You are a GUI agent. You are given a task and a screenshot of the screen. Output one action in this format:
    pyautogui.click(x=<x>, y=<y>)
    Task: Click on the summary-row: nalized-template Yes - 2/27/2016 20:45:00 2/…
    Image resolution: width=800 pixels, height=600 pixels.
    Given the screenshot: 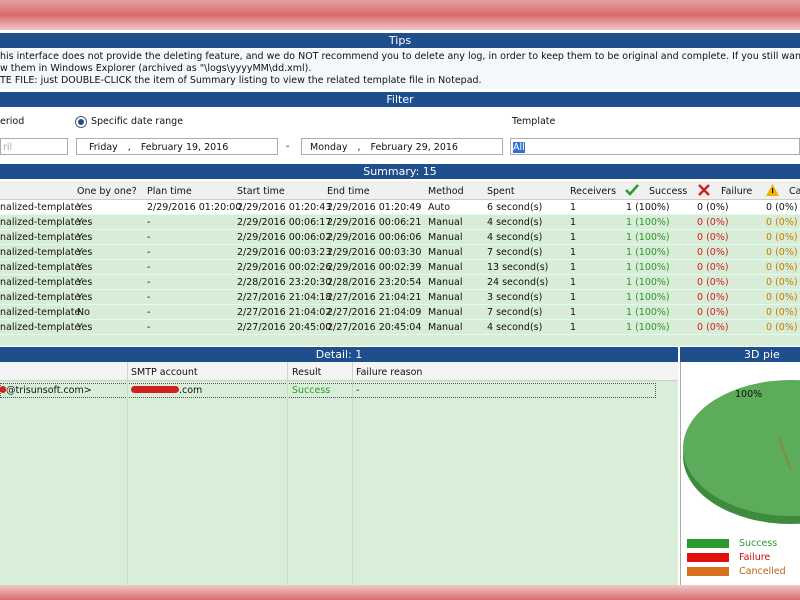 What is the action you would take?
    pyautogui.click(x=400, y=327)
    